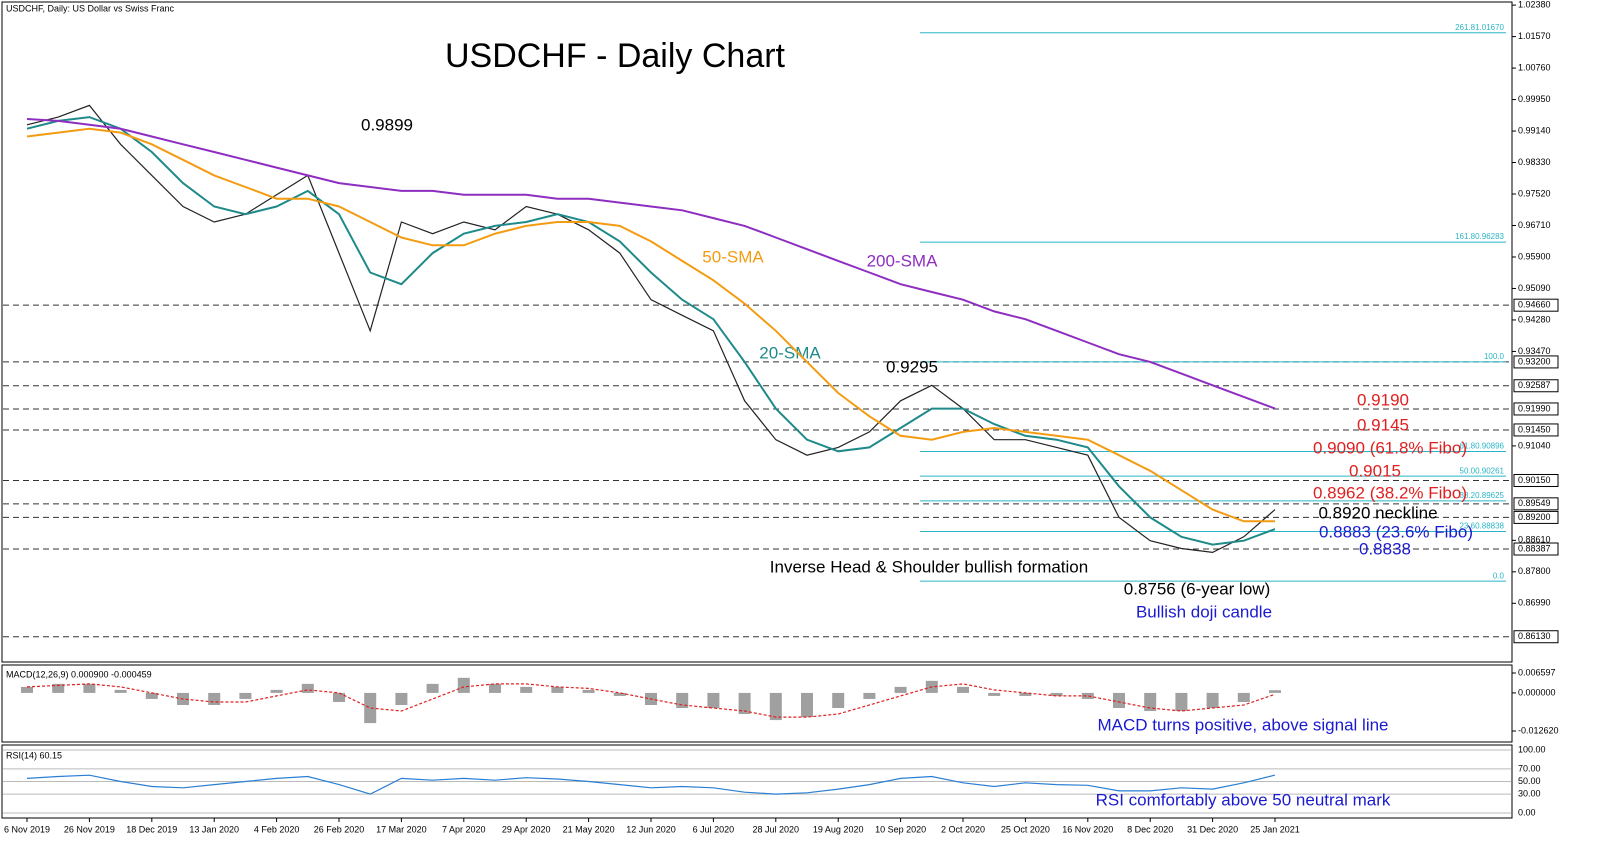 The image size is (1607, 860). Describe the element at coordinates (1204, 611) in the screenshot. I see `annotation: Bullish doji candle` at that location.